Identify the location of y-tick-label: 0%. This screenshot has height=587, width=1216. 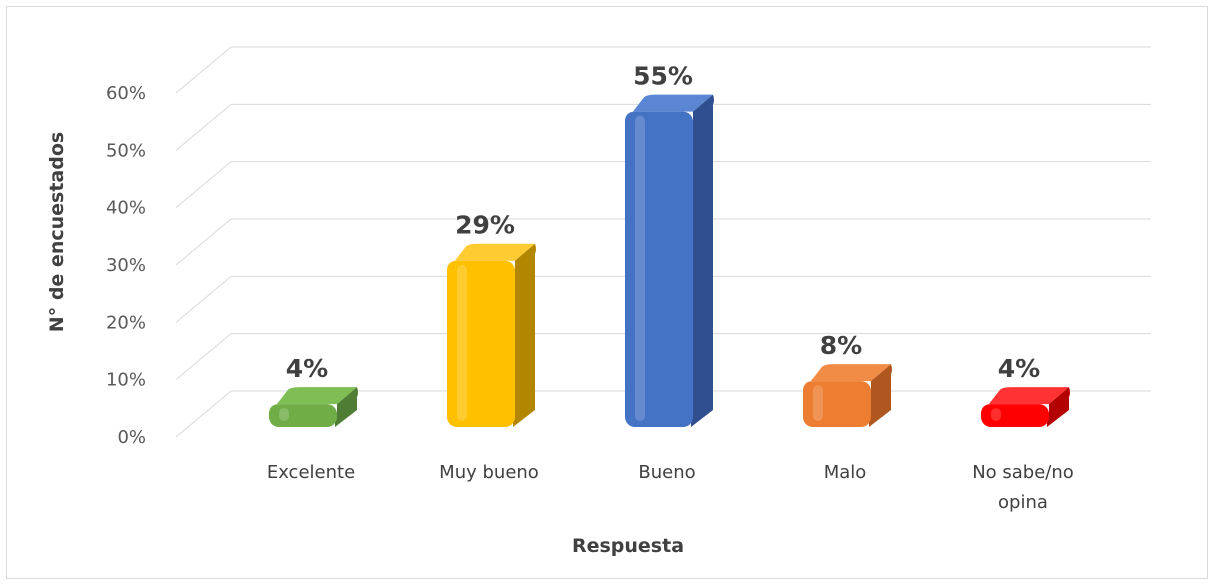
(131, 437).